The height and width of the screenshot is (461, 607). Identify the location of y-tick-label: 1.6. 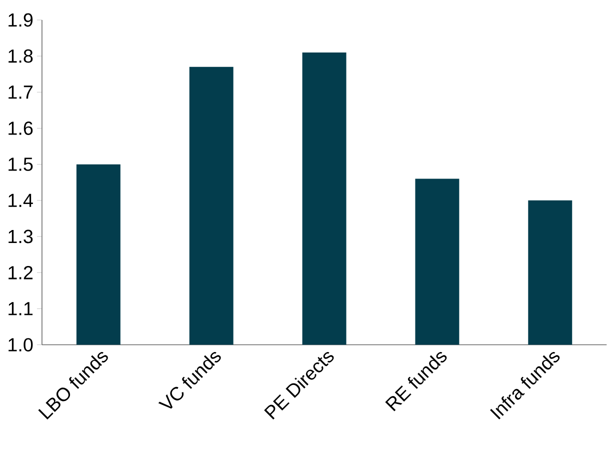
(20, 129).